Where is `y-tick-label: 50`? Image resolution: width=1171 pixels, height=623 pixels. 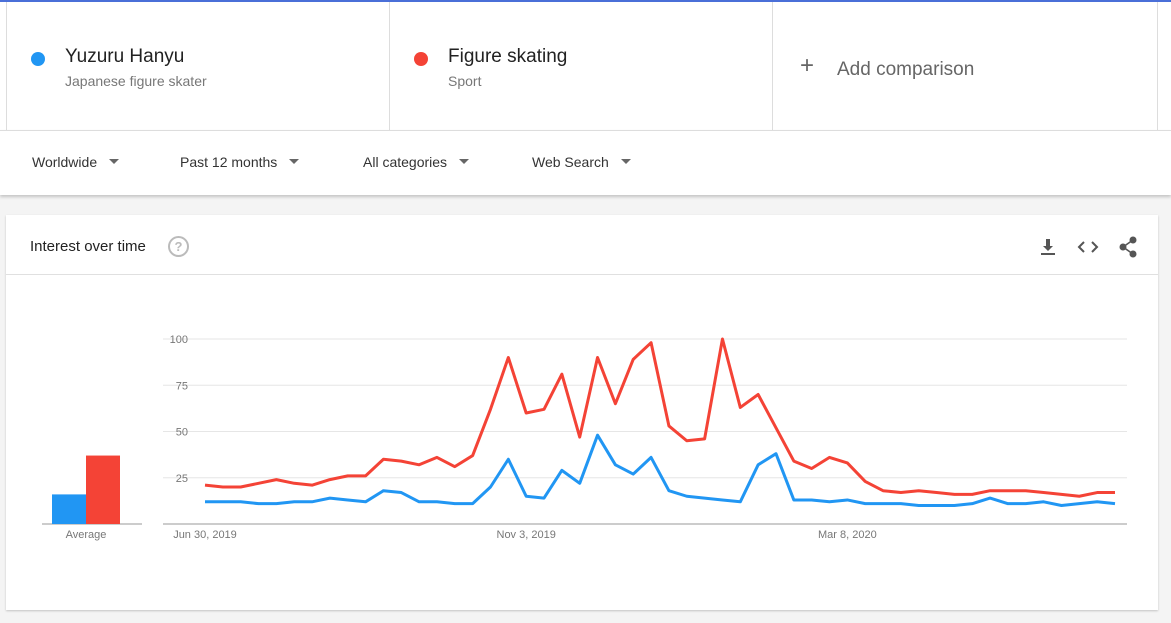 y-tick-label: 50 is located at coordinates (182, 433).